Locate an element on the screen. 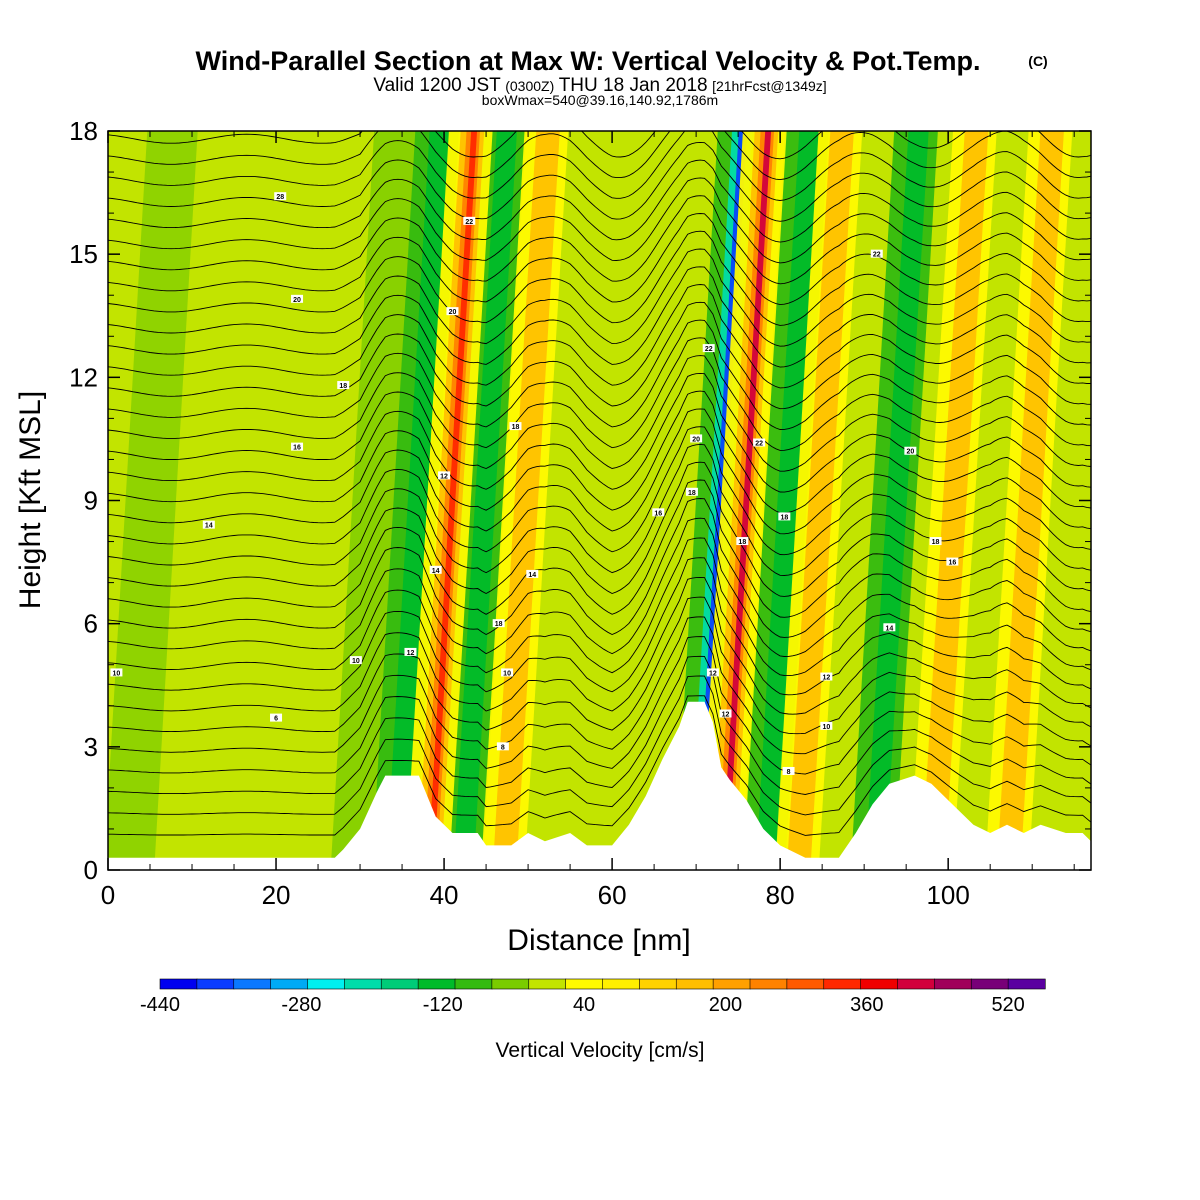 This screenshot has width=1200, height=1200. forecast-info-label: [21hrFcst@1349z] is located at coordinates (769, 86).